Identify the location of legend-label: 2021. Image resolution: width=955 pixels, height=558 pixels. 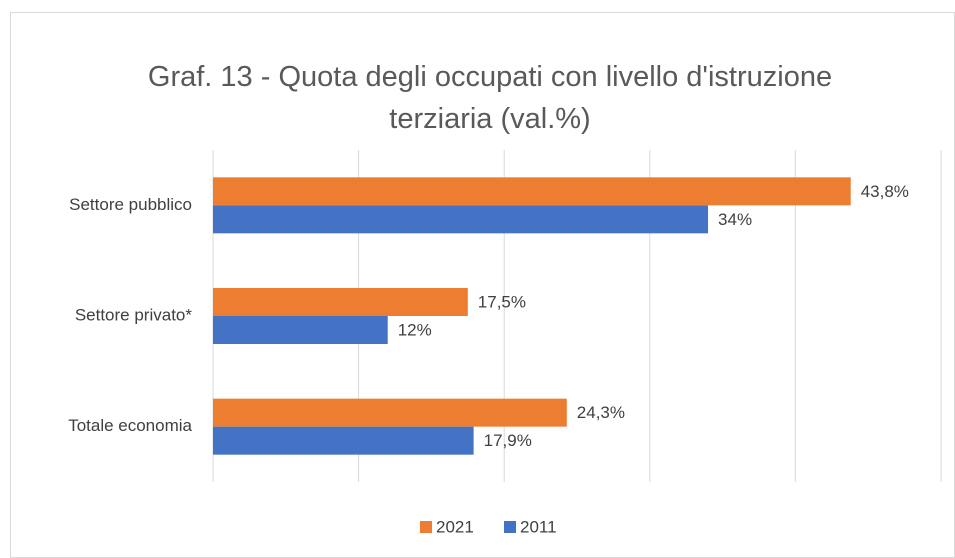
(455, 526).